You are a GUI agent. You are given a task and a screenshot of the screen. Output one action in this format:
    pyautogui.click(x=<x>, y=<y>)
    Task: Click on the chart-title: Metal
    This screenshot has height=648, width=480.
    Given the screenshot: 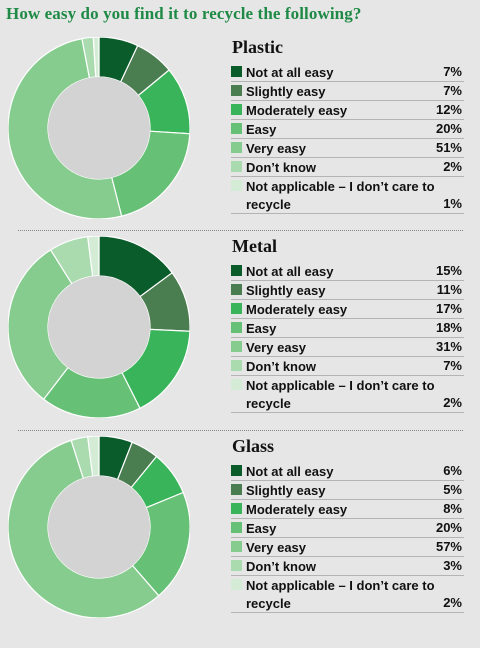 What is the action you would take?
    pyautogui.click(x=254, y=246)
    